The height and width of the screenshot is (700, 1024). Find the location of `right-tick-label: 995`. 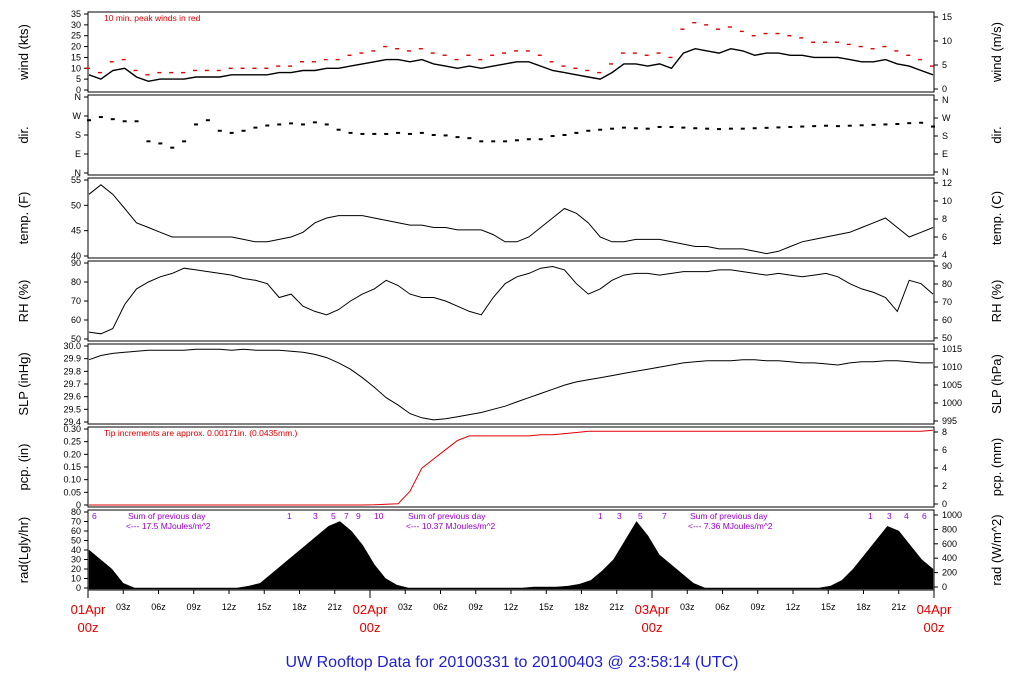

right-tick-label: 995 is located at coordinates (949, 421).